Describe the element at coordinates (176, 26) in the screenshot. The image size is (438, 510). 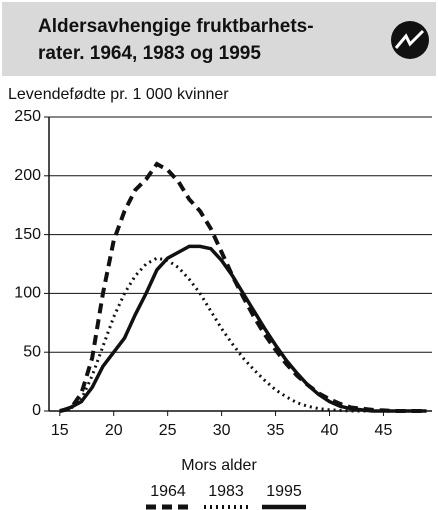
I see `chart-title: Aldersavhengige fruktbarhets-` at that location.